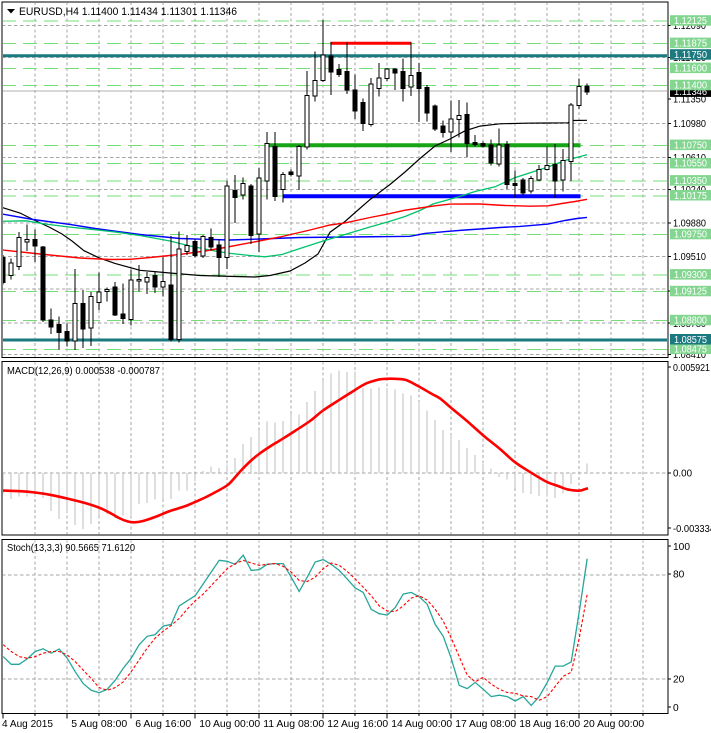 This screenshot has width=711, height=733. What do you see at coordinates (676, 708) in the screenshot?
I see `svg-text: 0` at bounding box center [676, 708].